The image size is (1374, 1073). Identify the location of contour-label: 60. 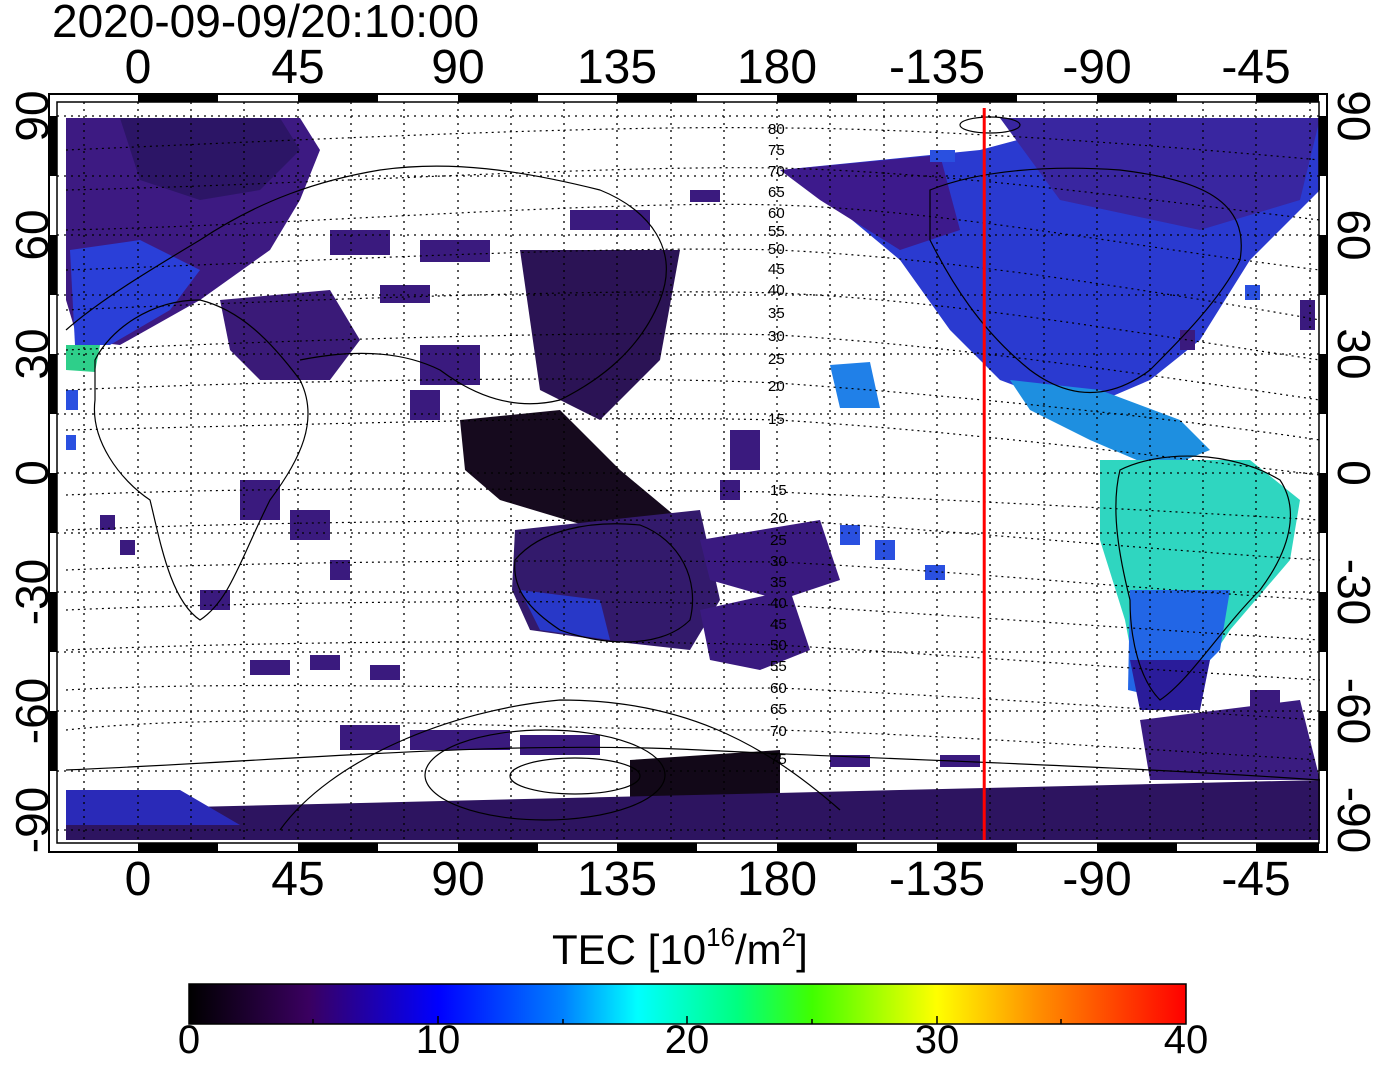
(778, 688).